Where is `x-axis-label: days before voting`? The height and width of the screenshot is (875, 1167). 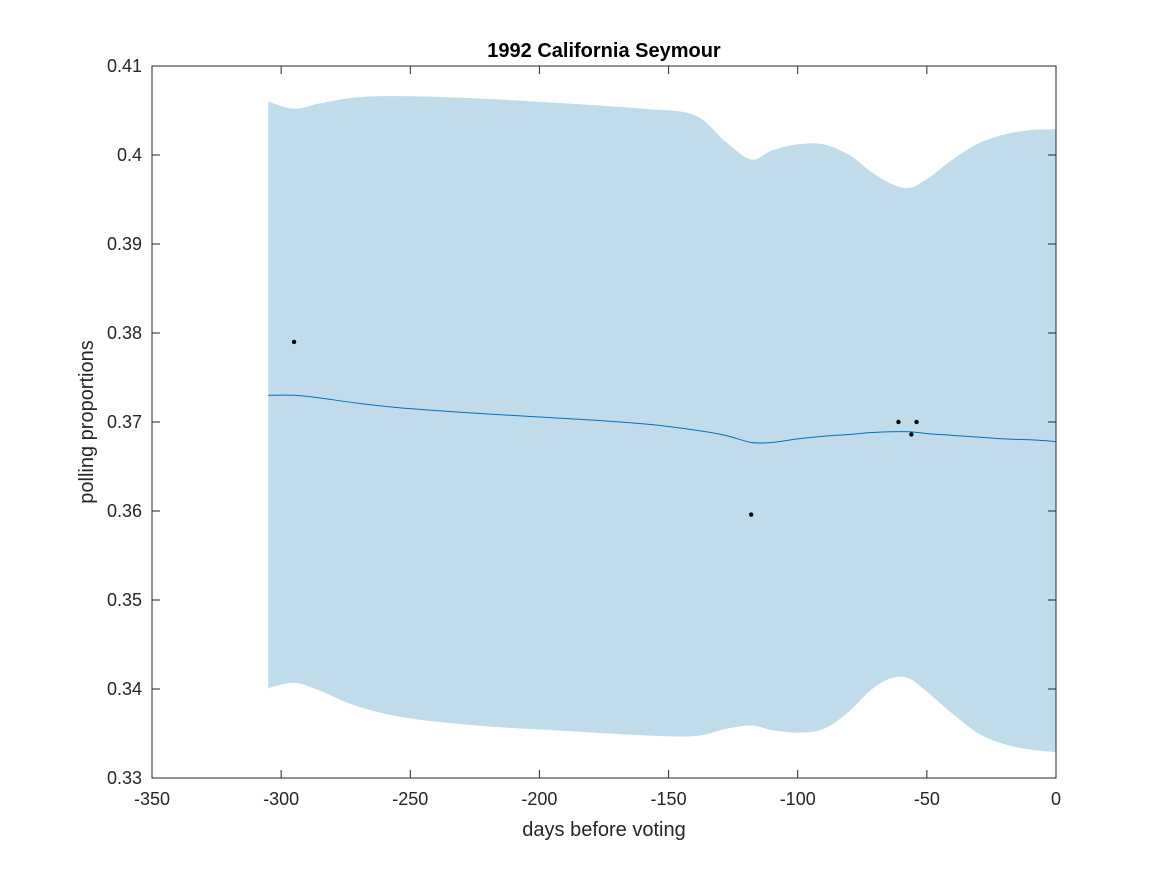 x-axis-label: days before voting is located at coordinates (603, 830).